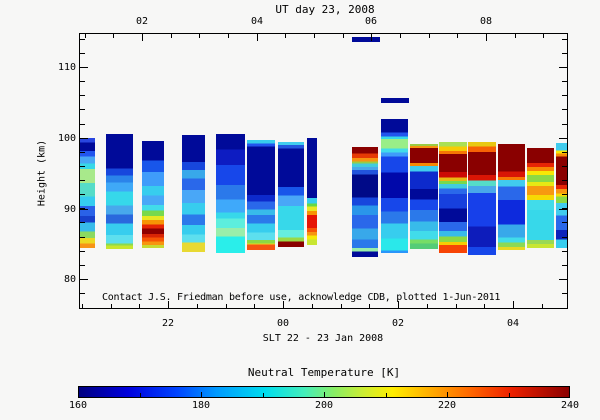 Image resolution: width=600 pixels, height=420 pixels. I want to click on colorbar-tick-label: 240, so click(570, 405).